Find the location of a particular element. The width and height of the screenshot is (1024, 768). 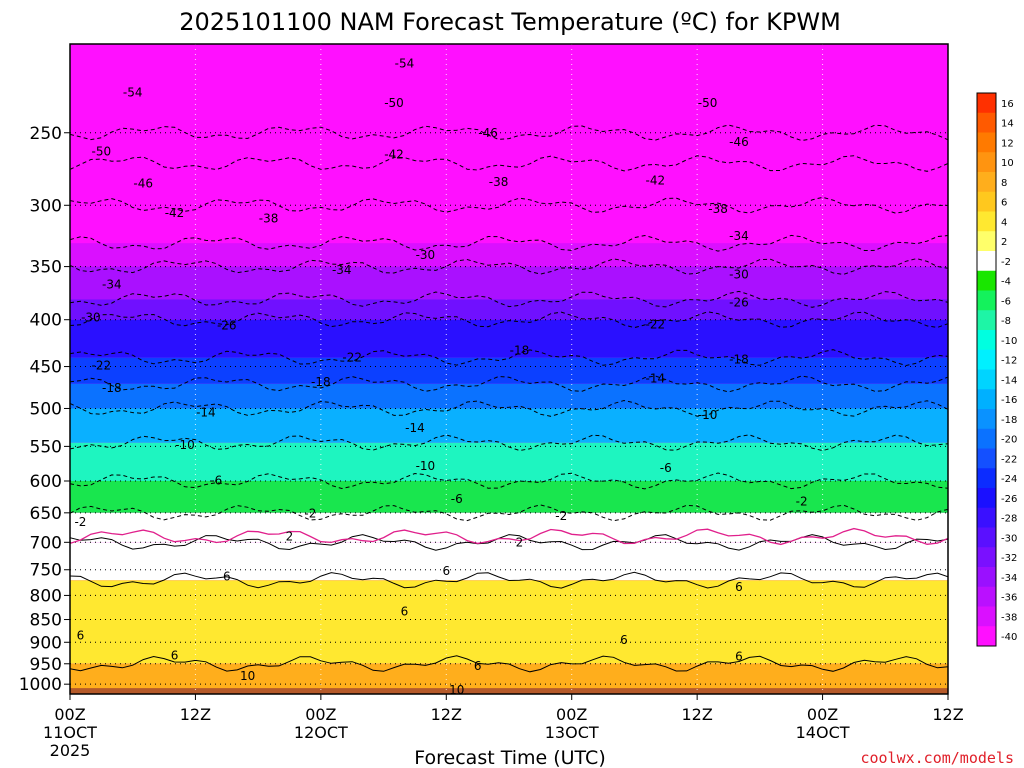

y-tick-label: 500 is located at coordinates (46, 409).